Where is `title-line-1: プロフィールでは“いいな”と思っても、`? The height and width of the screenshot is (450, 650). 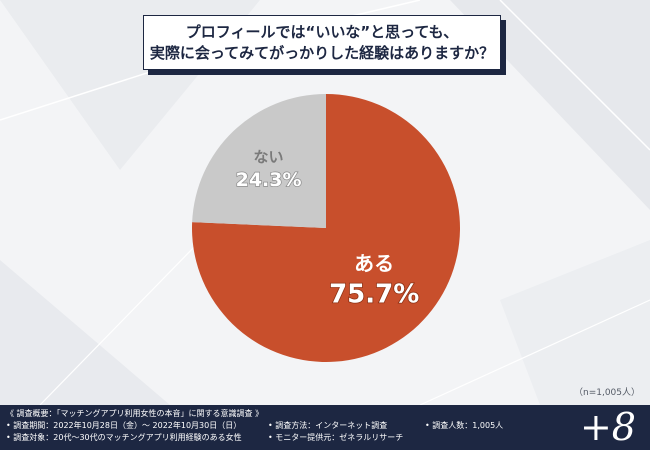 title-line-1: プロフィールでは“いいな”と思っても、 is located at coordinates (322, 31).